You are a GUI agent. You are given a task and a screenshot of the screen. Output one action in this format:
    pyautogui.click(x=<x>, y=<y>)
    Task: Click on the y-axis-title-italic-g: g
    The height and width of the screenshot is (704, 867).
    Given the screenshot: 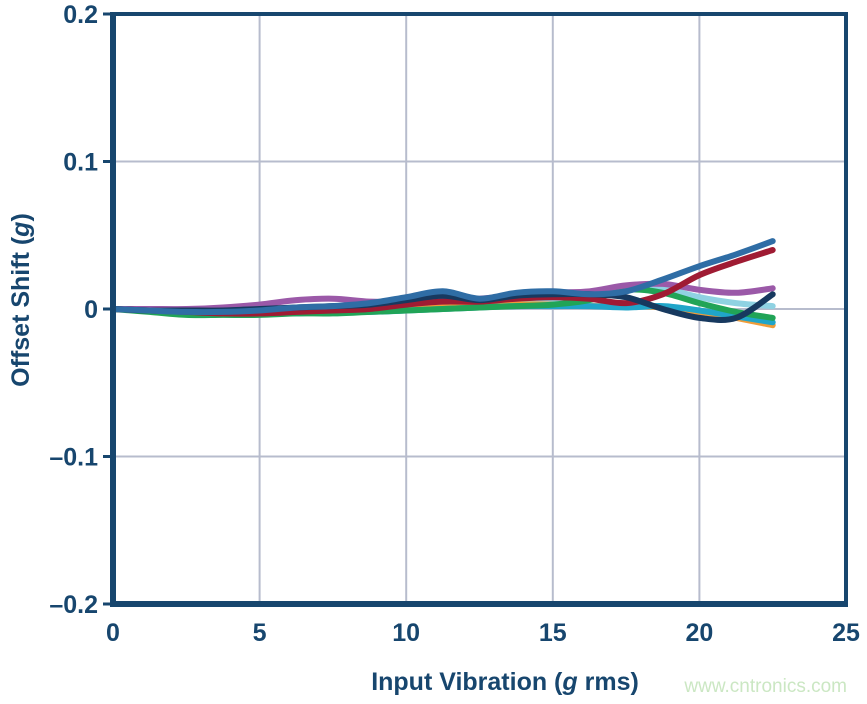 What is the action you would take?
    pyautogui.click(x=21, y=229)
    